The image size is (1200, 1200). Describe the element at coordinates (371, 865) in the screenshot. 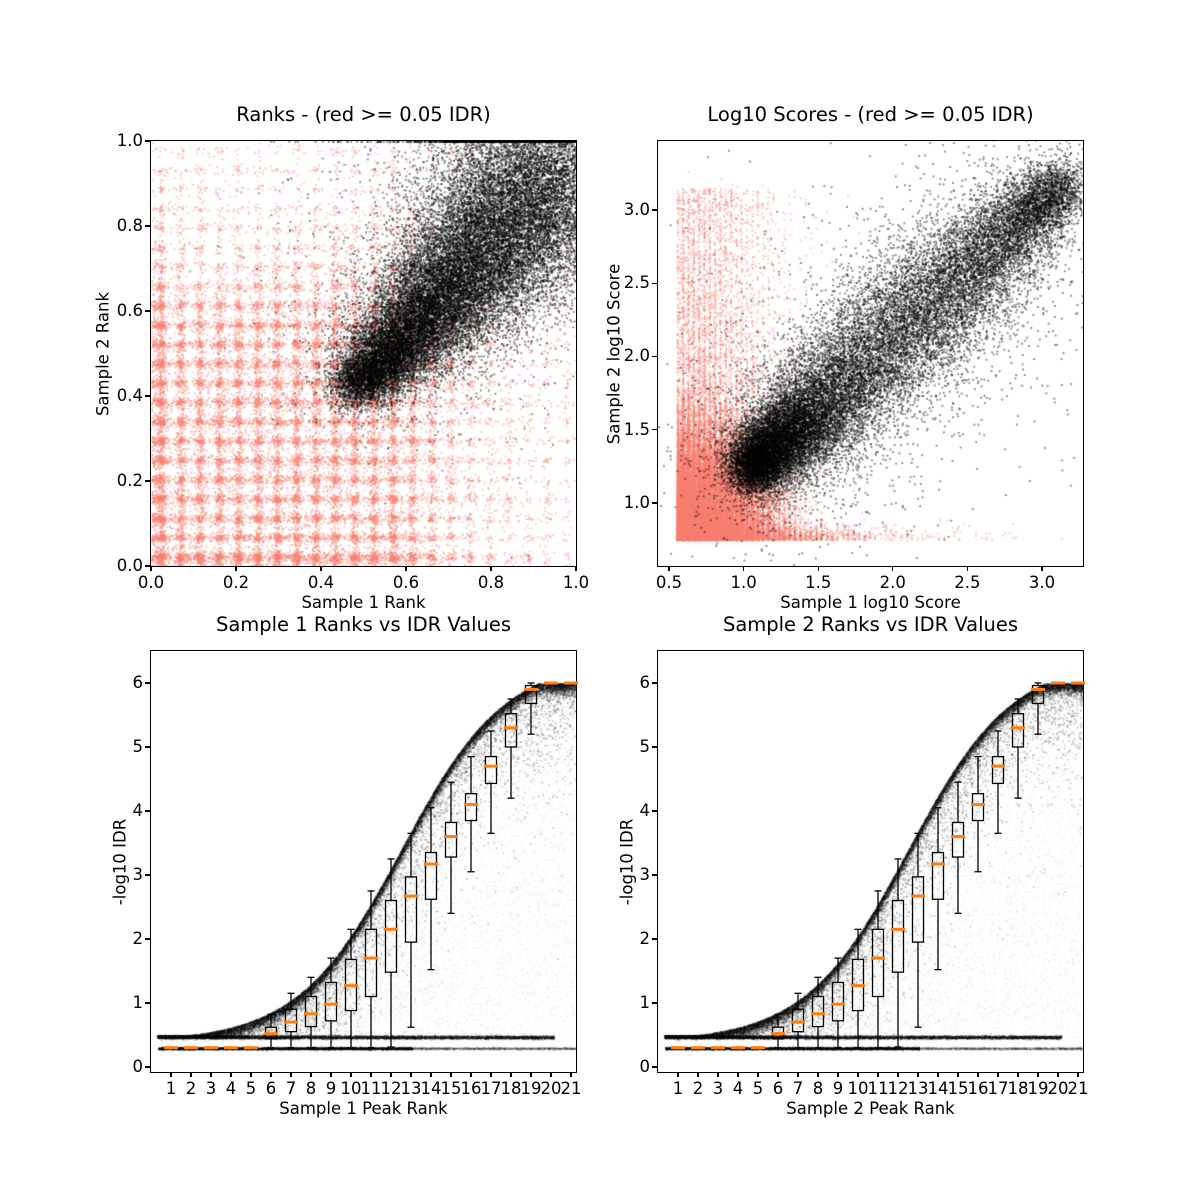

I see `sample1-boxplot-overlay` at that location.